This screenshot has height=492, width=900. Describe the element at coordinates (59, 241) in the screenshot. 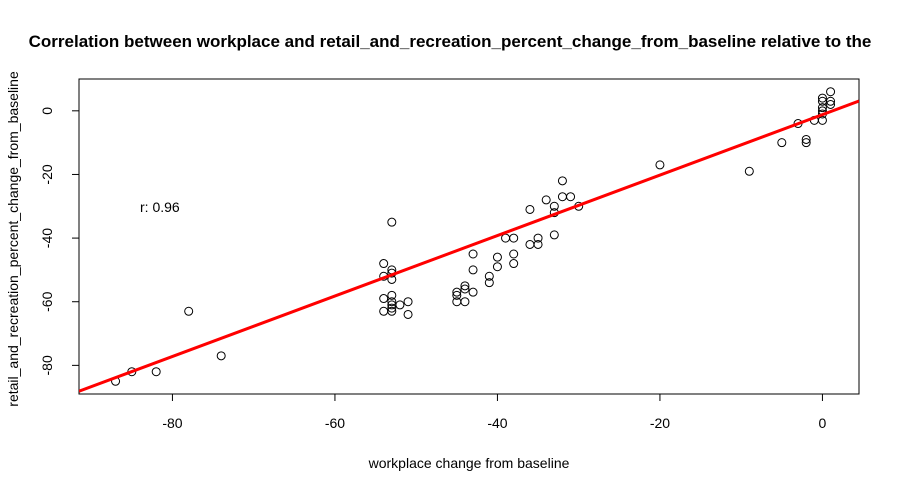

I see `y-axis: 0 -20 -40 -60 -80` at that location.